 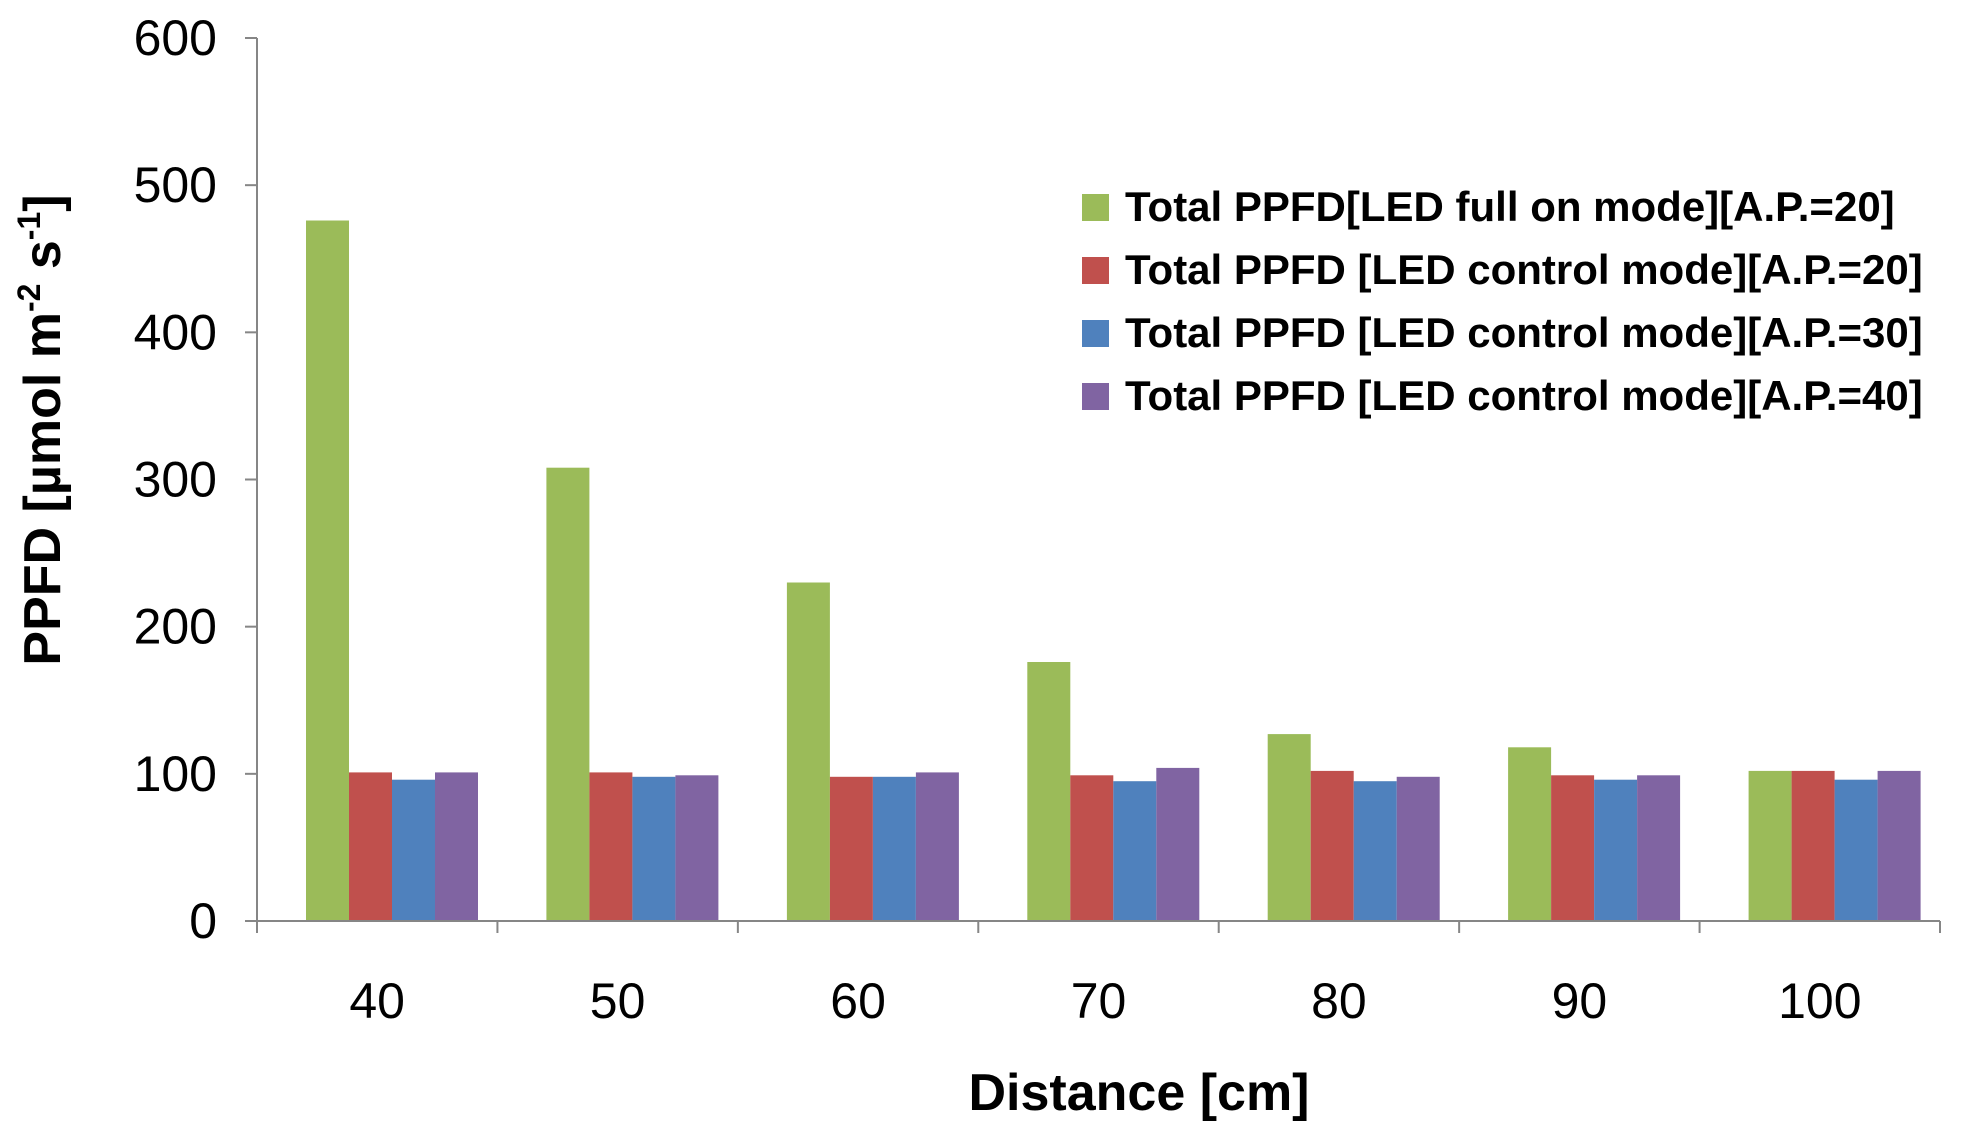 What do you see at coordinates (175, 627) in the screenshot?
I see `y-tick-label: 200` at bounding box center [175, 627].